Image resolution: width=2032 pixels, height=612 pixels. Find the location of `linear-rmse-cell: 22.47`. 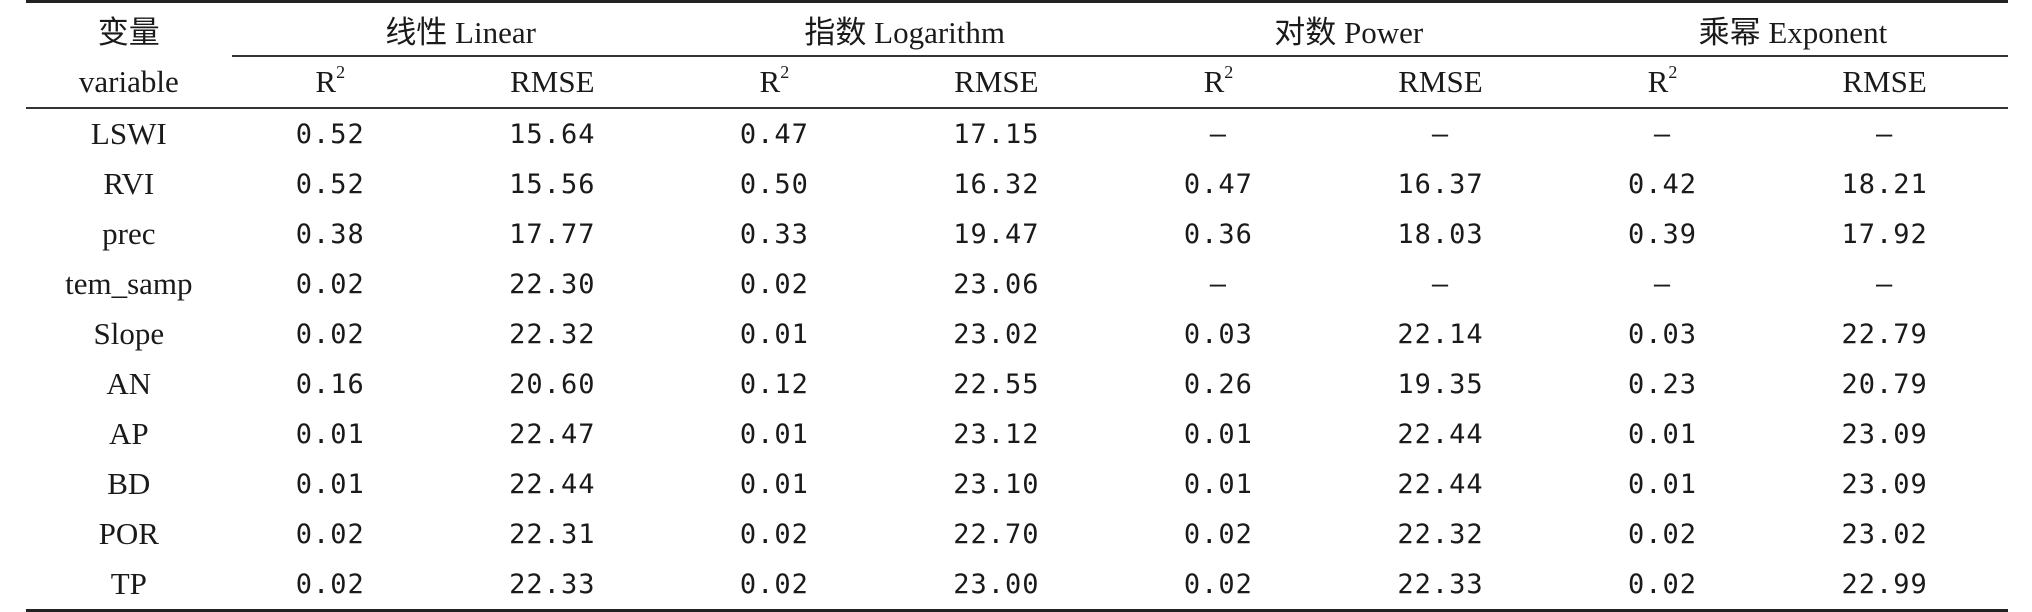

linear-rmse-cell: 22.47 is located at coordinates (552, 434).